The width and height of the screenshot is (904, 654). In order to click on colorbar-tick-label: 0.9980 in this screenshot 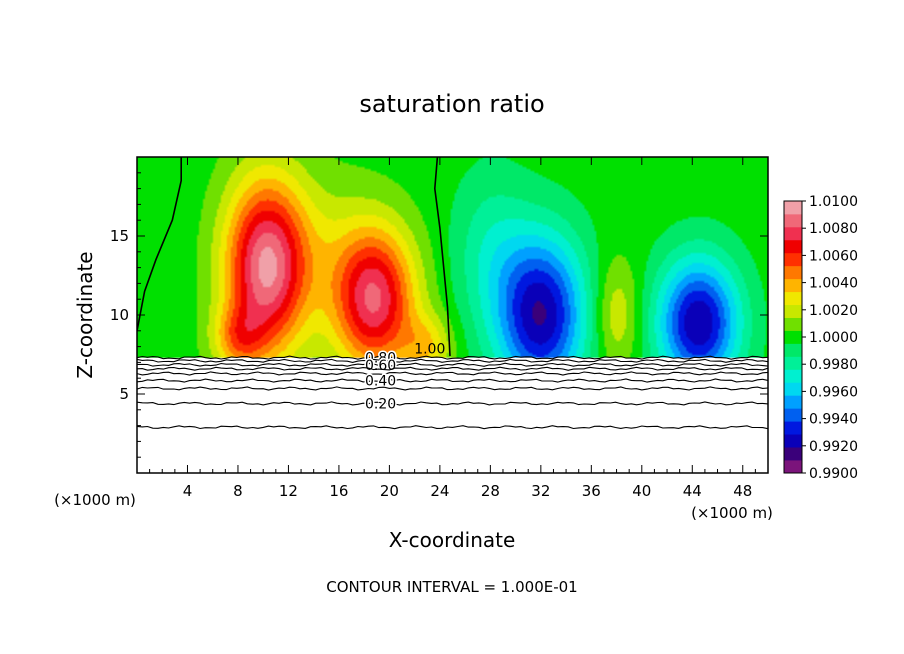, I will do `click(833, 365)`.